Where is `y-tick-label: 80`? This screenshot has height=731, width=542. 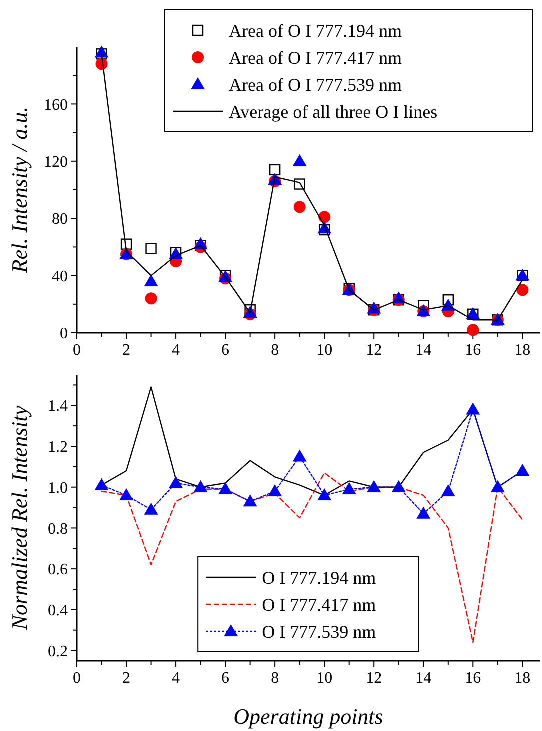
y-tick-label: 80 is located at coordinates (60, 219).